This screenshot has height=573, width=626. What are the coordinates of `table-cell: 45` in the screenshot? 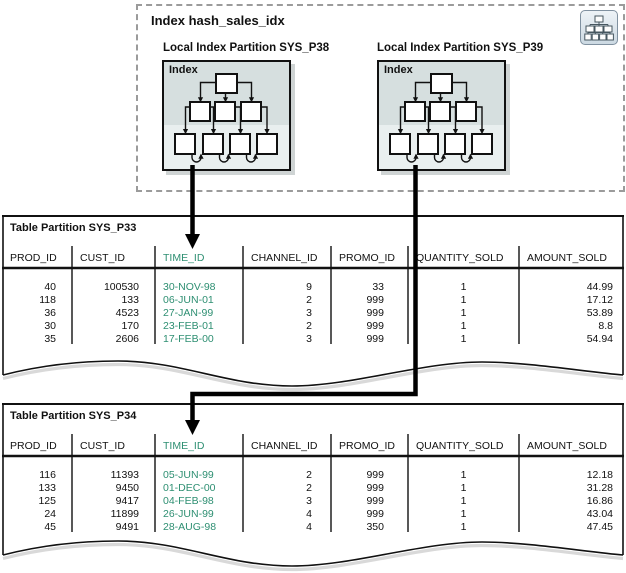 It's located at (50, 527).